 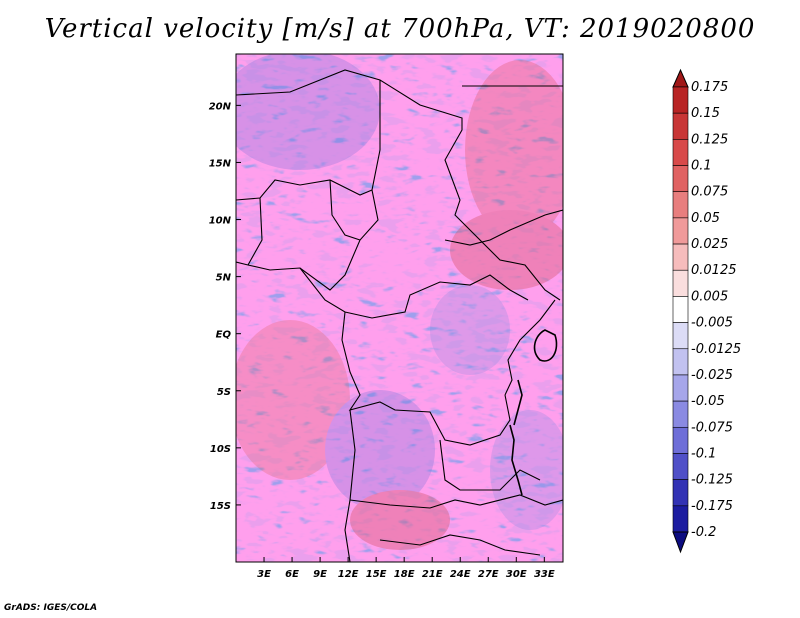 What do you see at coordinates (220, 106) in the screenshot?
I see `y-tick-label: 20N` at bounding box center [220, 106].